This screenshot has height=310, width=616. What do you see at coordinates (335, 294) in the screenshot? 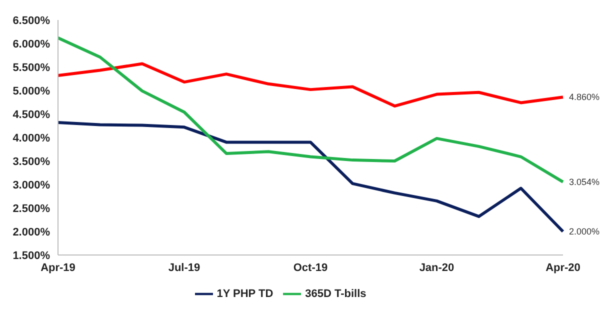
I see `legend-label: 365D T-bills` at bounding box center [335, 294].